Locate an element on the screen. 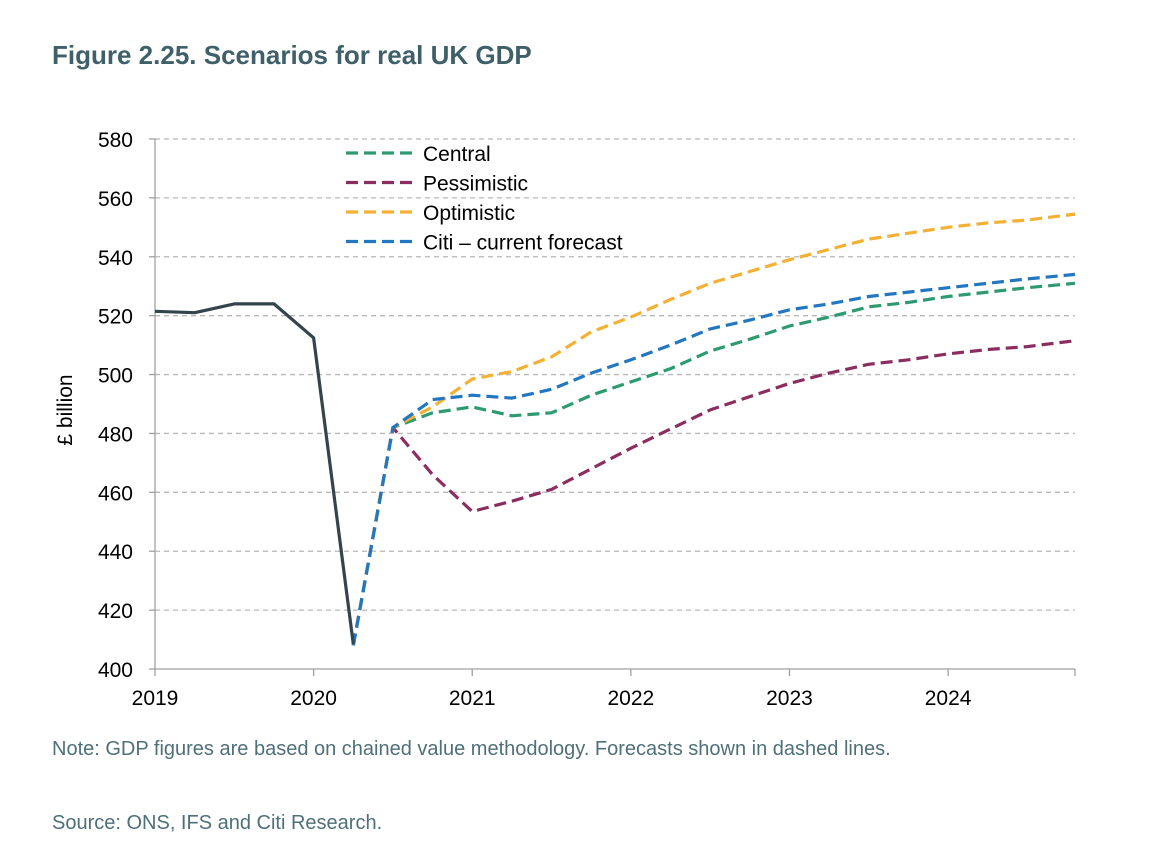  y-tick-label: 460 is located at coordinates (115, 493).